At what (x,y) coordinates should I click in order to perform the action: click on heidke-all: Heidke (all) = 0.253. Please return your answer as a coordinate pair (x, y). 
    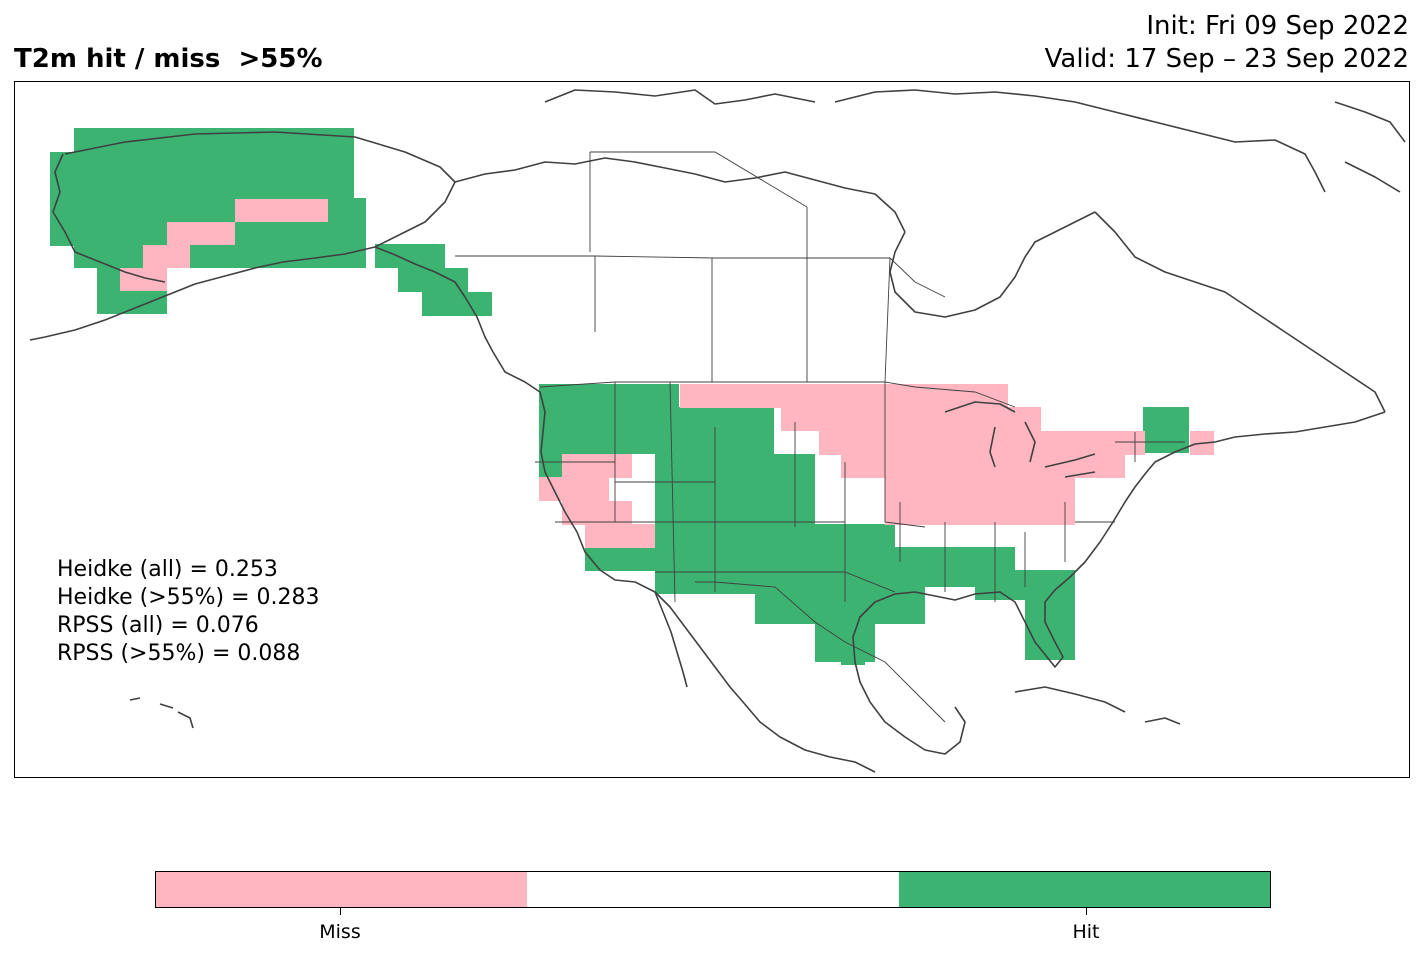
    Looking at the image, I should click on (167, 569).